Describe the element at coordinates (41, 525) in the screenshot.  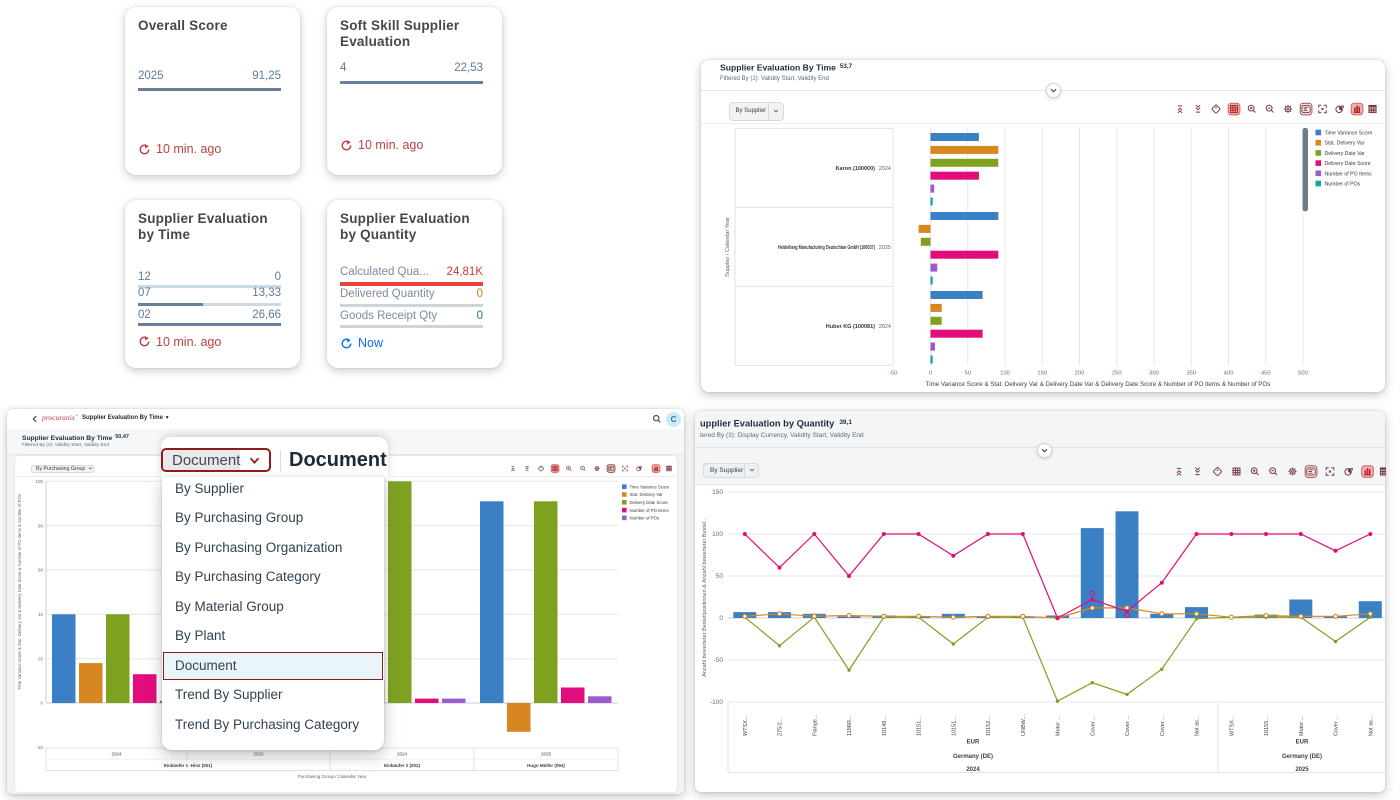
I see `svg-text: 80` at that location.